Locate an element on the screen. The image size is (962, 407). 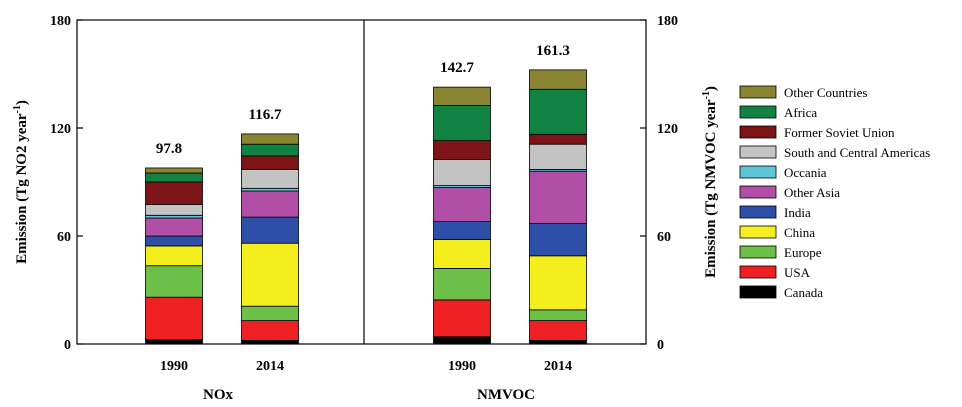
legend-swatch-africa is located at coordinates (758, 112).